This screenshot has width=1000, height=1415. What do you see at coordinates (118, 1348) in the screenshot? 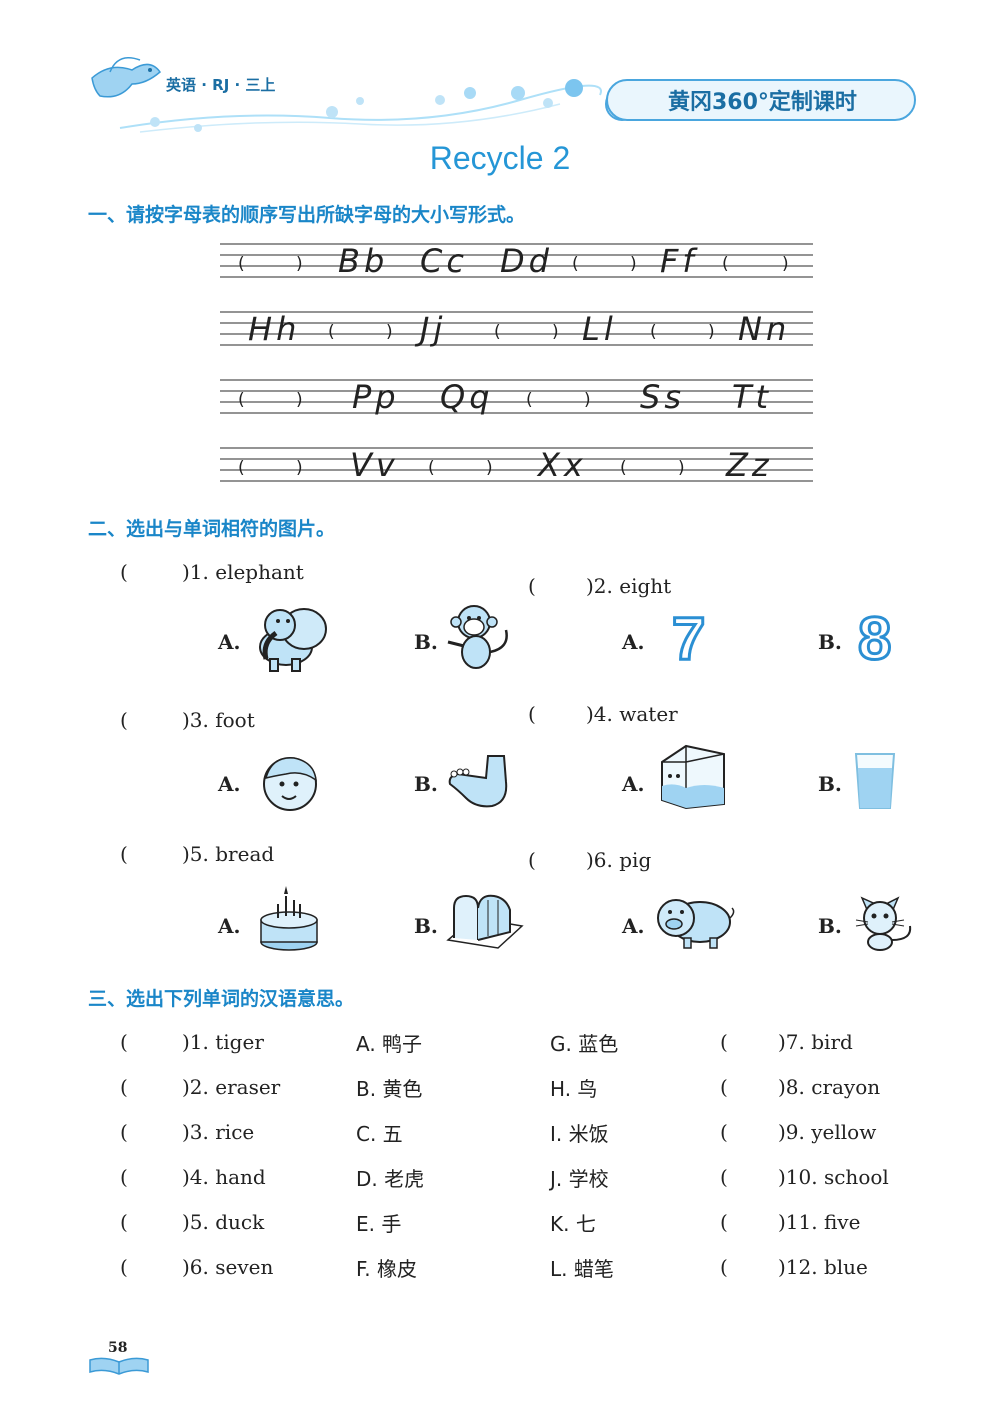
I see `page-number: 58` at bounding box center [118, 1348].